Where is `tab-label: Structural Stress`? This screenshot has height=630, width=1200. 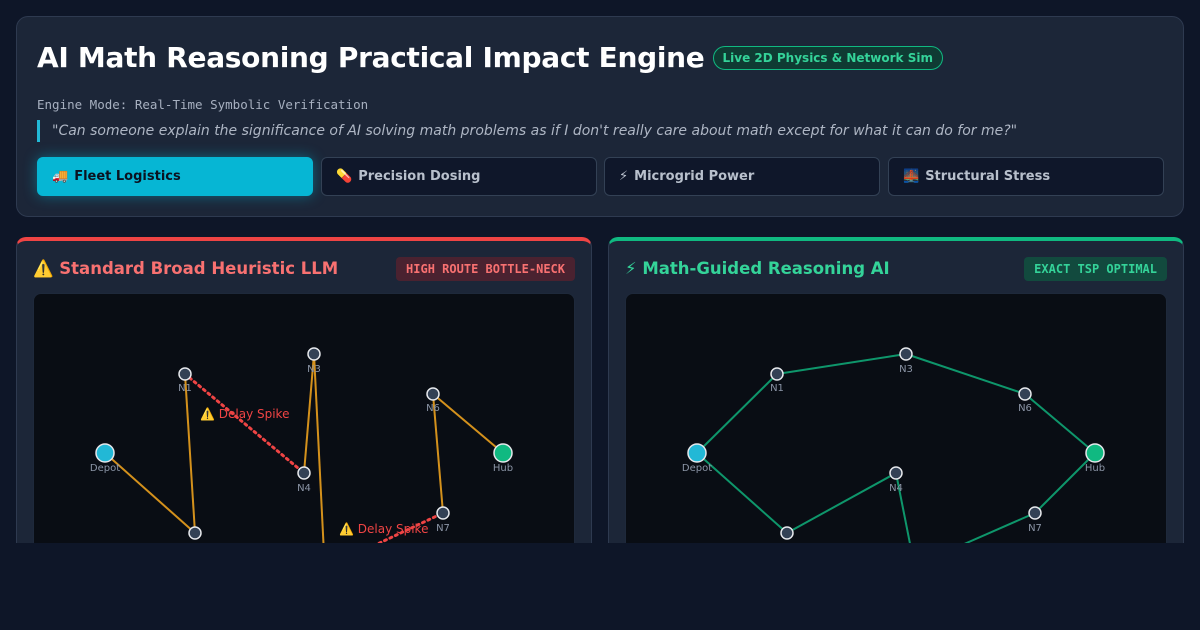 tab-label: Structural Stress is located at coordinates (988, 176).